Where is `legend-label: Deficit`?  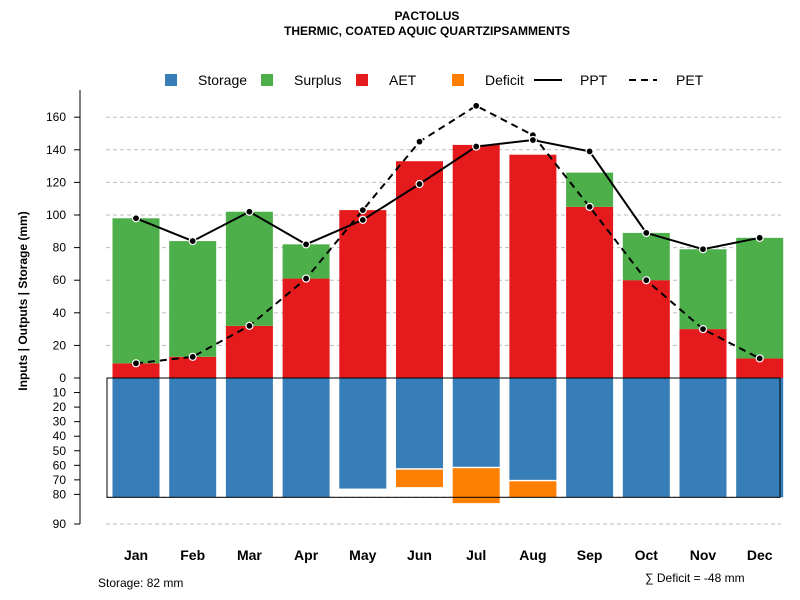
legend-label: Deficit is located at coordinates (504, 80).